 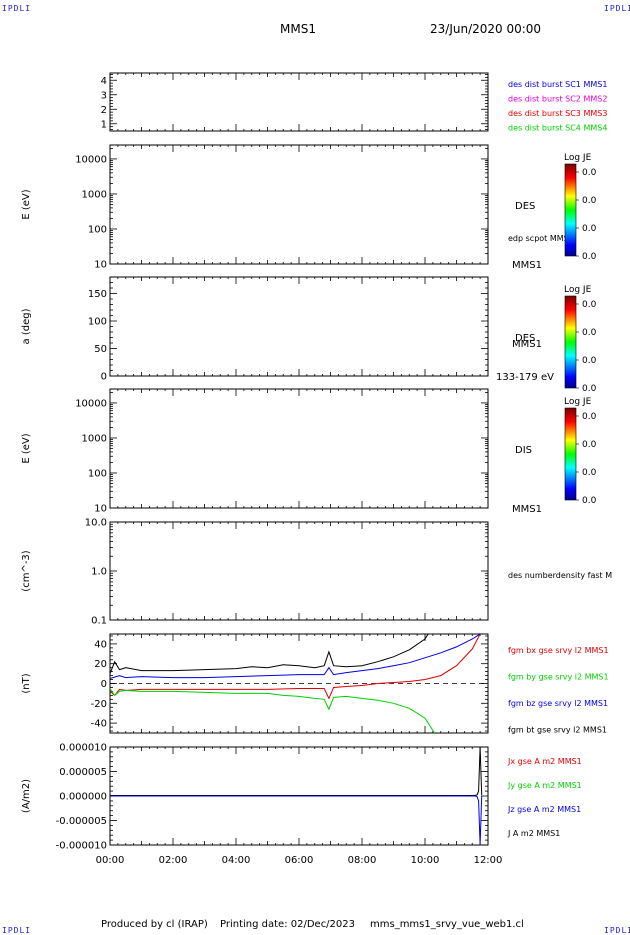 What do you see at coordinates (544, 785) in the screenshot?
I see `legend-entry: Jy gse A m2 MMS1` at bounding box center [544, 785].